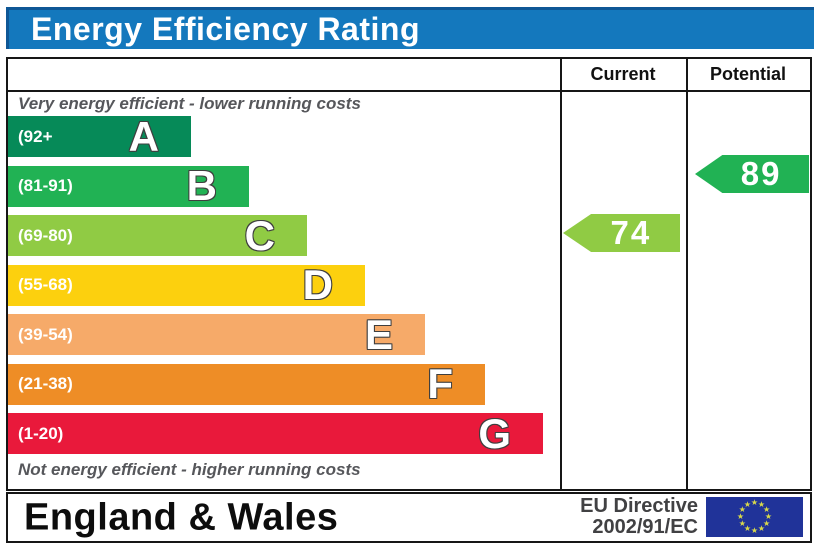 The image size is (820, 547). I want to click on band-f-letter: F, so click(440, 383).